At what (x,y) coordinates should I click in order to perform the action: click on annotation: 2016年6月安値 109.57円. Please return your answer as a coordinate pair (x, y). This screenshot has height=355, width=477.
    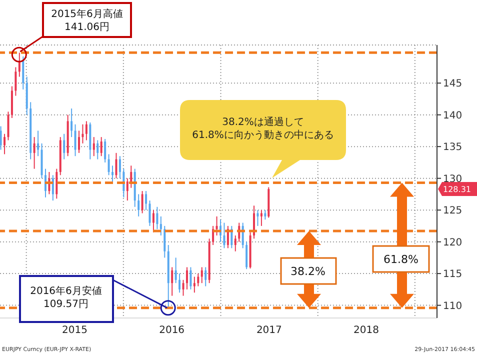
    Looking at the image, I should click on (66, 297).